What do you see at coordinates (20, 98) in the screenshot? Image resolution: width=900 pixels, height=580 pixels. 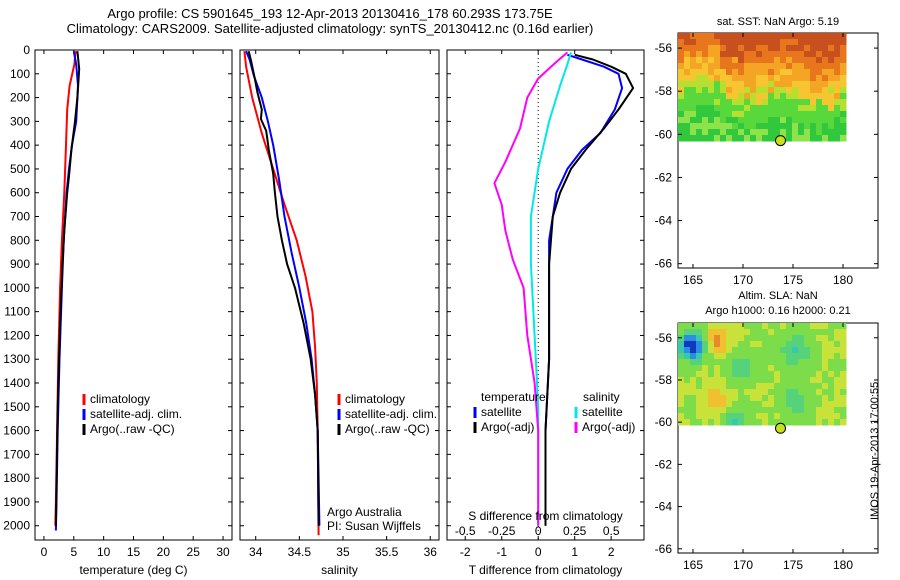 I see `depth-axis-tick-label: 200` at bounding box center [20, 98].